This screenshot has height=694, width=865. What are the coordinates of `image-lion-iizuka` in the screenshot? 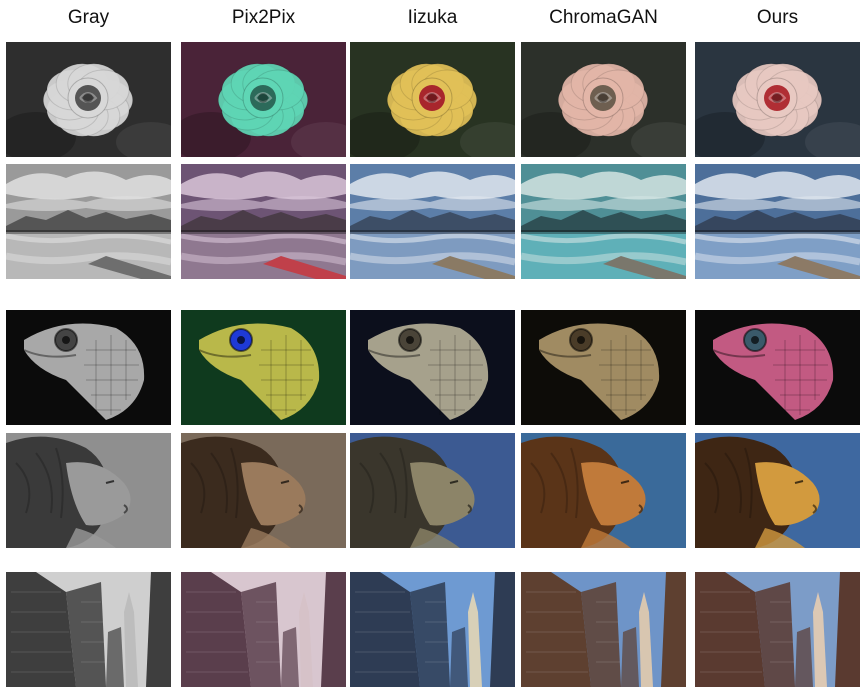 It's located at (432, 490).